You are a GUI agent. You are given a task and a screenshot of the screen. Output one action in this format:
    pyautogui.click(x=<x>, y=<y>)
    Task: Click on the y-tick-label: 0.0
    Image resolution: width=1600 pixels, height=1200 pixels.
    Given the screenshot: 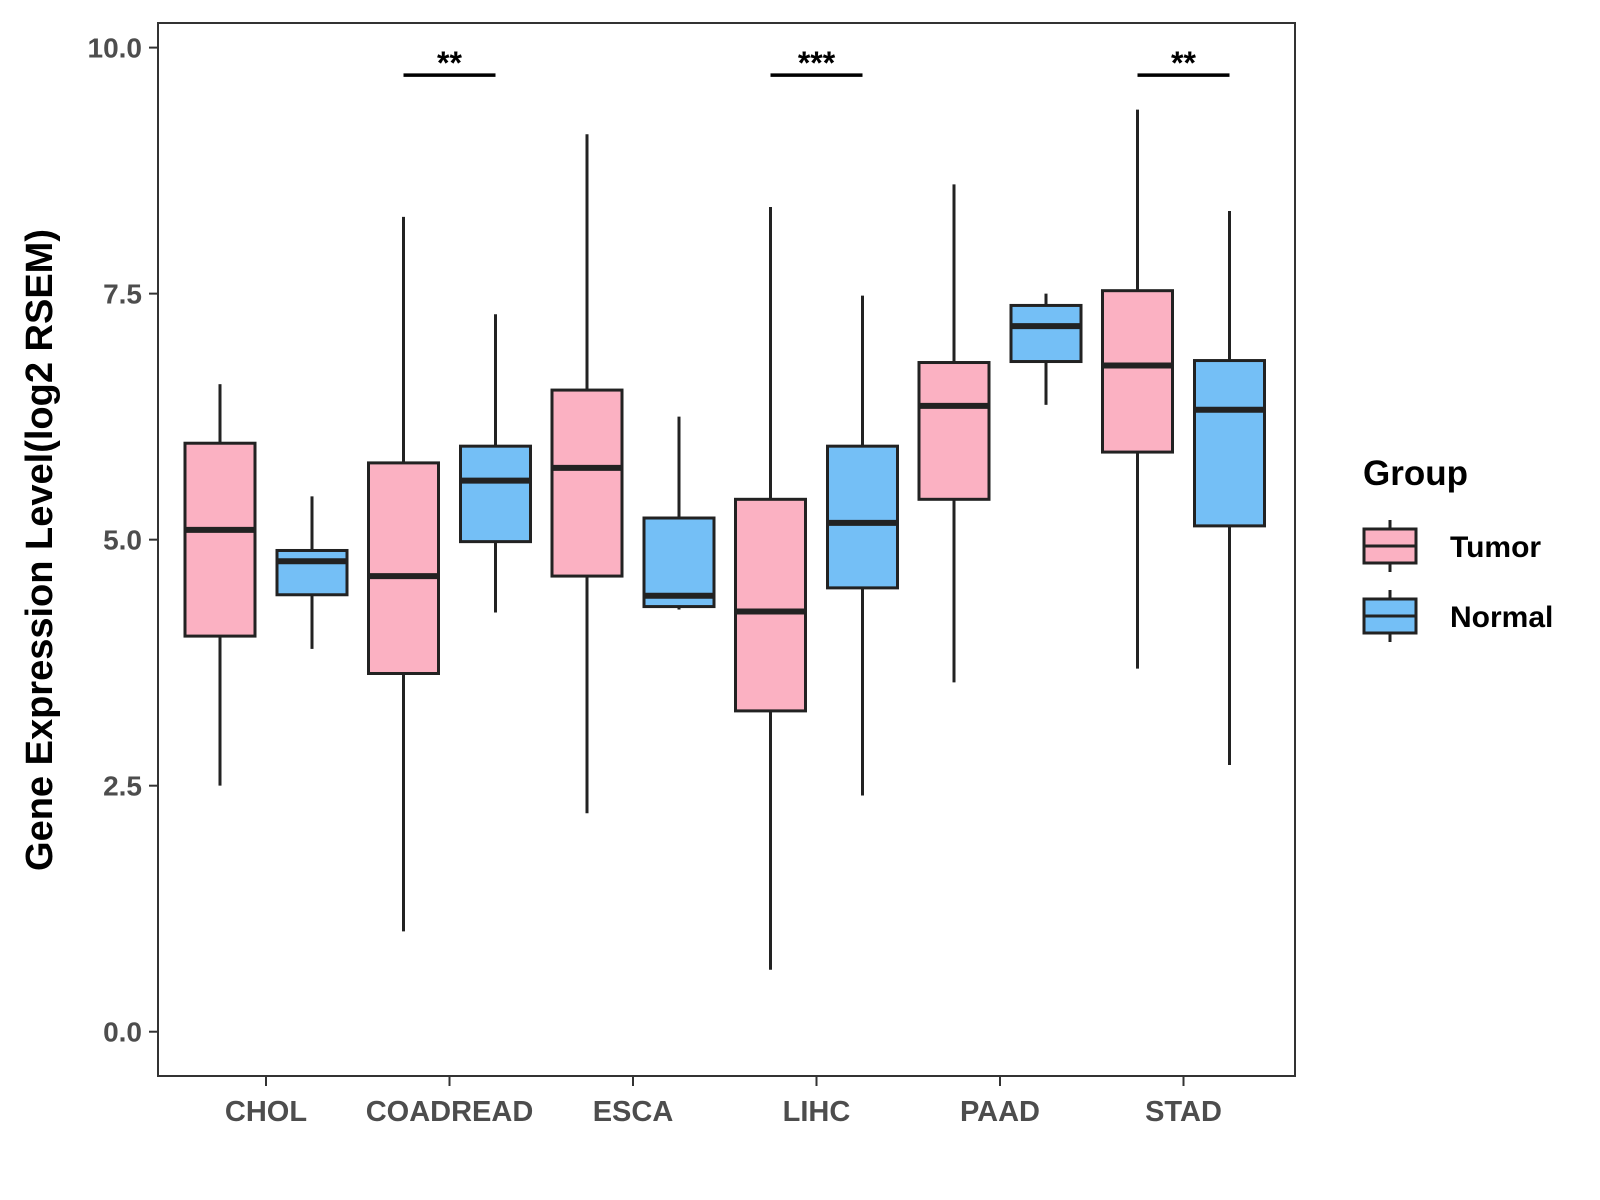 What is the action you would take?
    pyautogui.click(x=122, y=1032)
    